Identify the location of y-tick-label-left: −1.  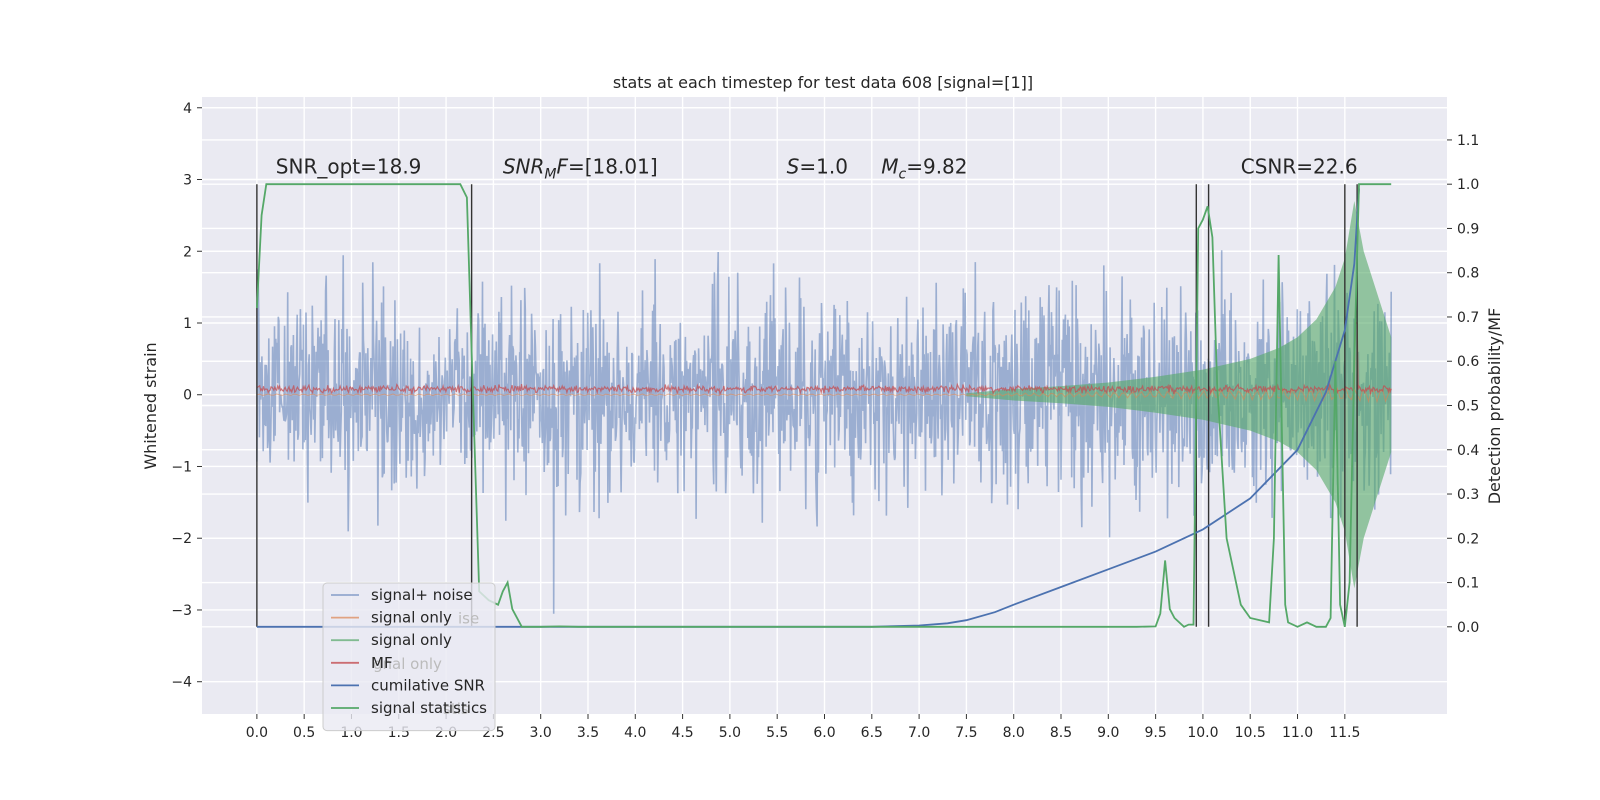
(181, 467).